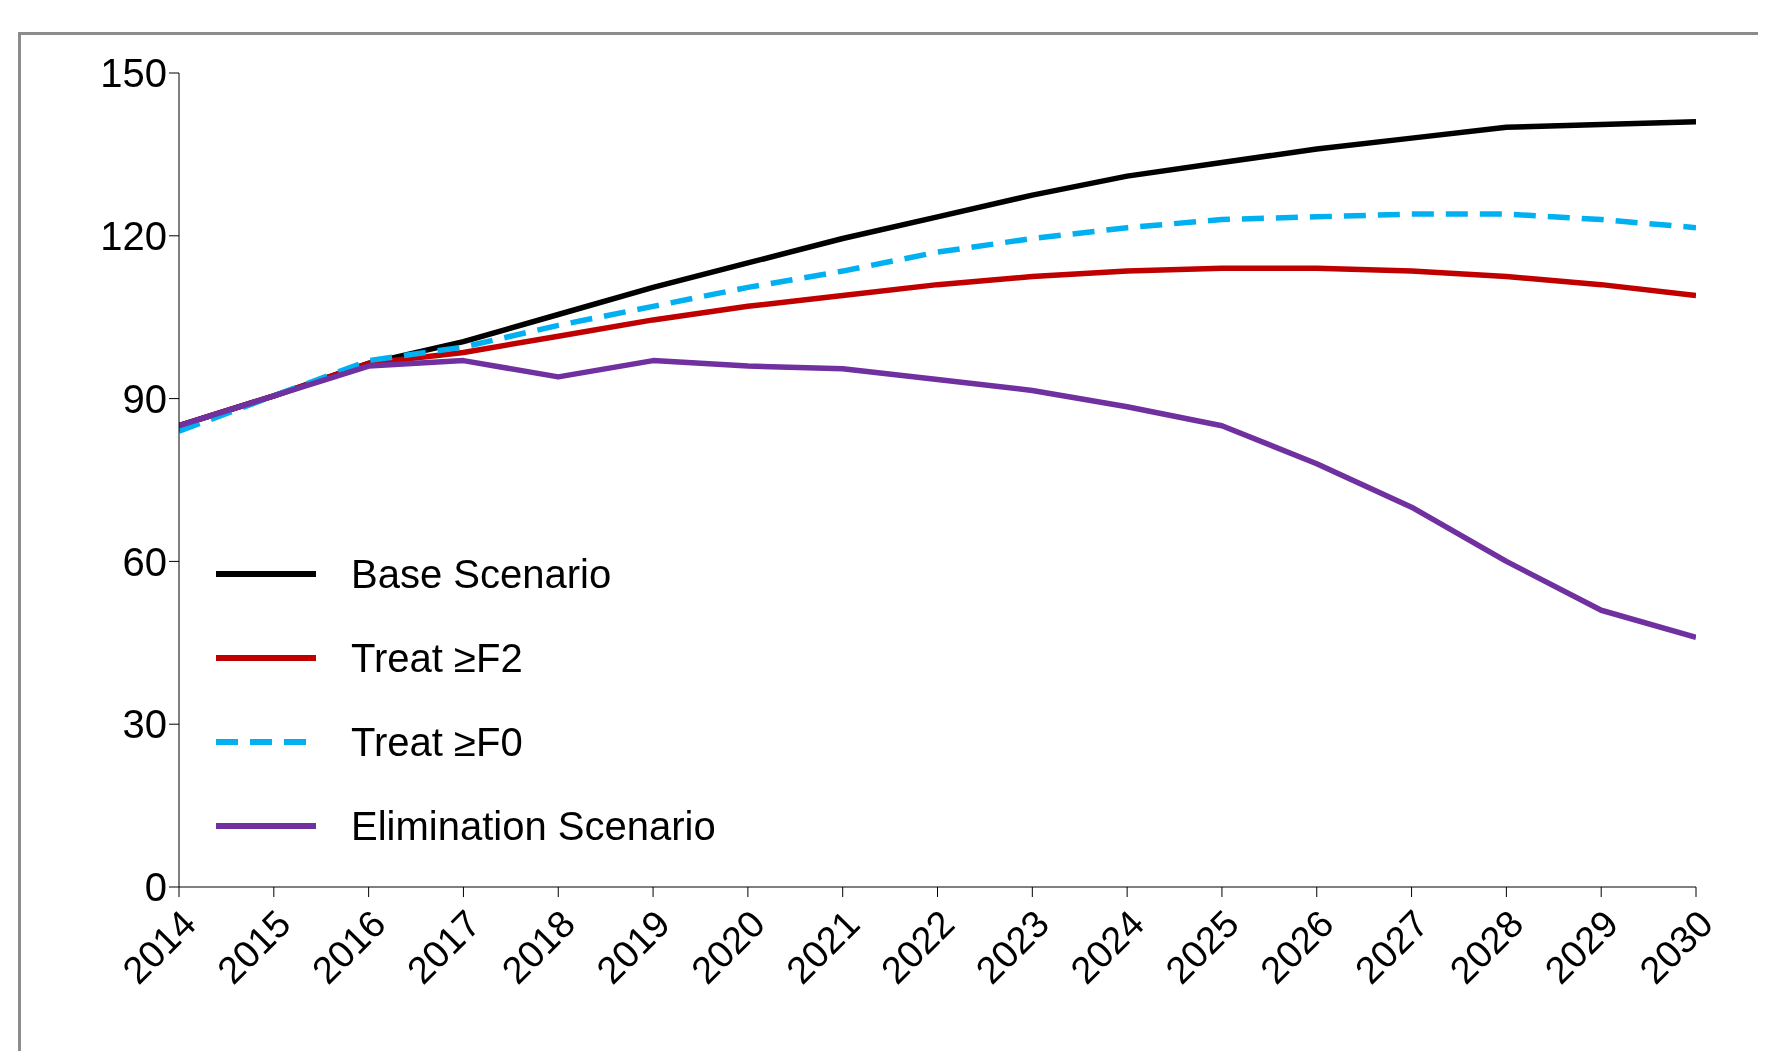  What do you see at coordinates (155, 887) in the screenshot?
I see `y-tick-label: 0` at bounding box center [155, 887].